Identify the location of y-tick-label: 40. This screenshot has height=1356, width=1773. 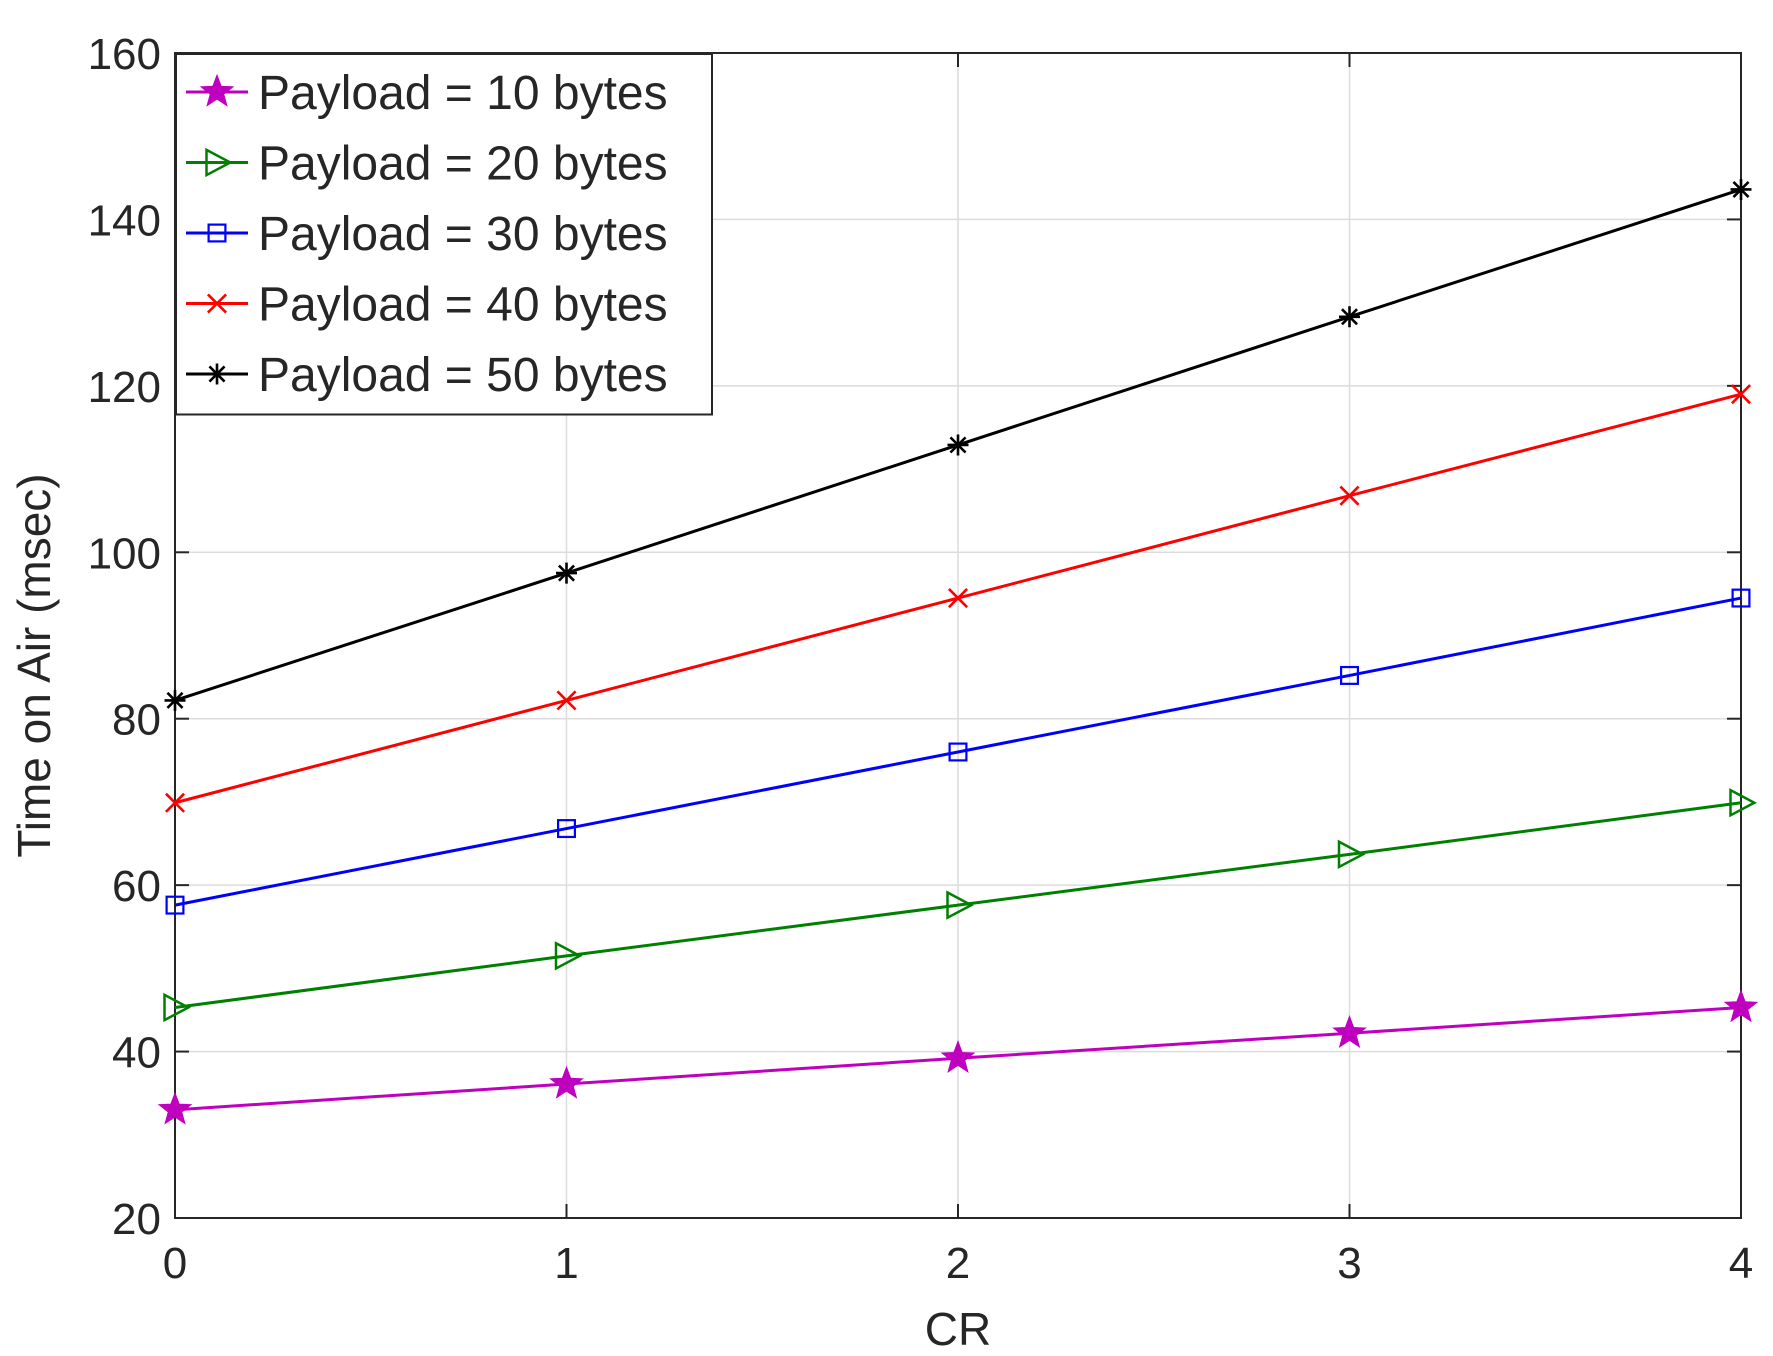
(136, 1053).